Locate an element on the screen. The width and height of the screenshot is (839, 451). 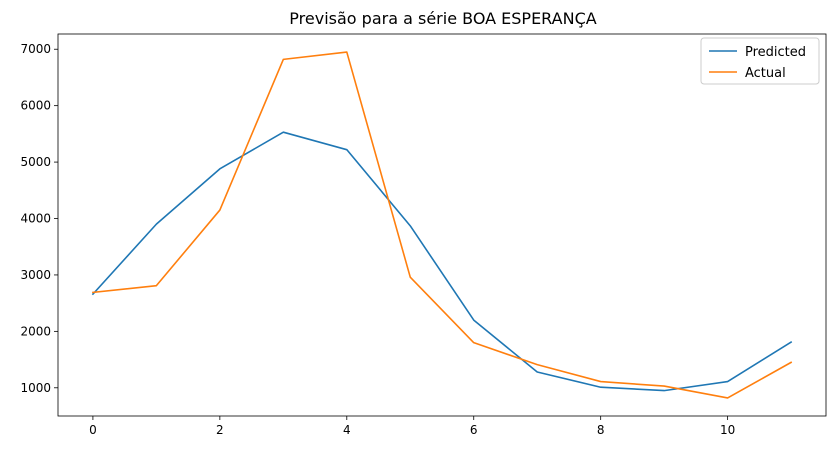
legend-label-predicted: Predicted is located at coordinates (775, 52).